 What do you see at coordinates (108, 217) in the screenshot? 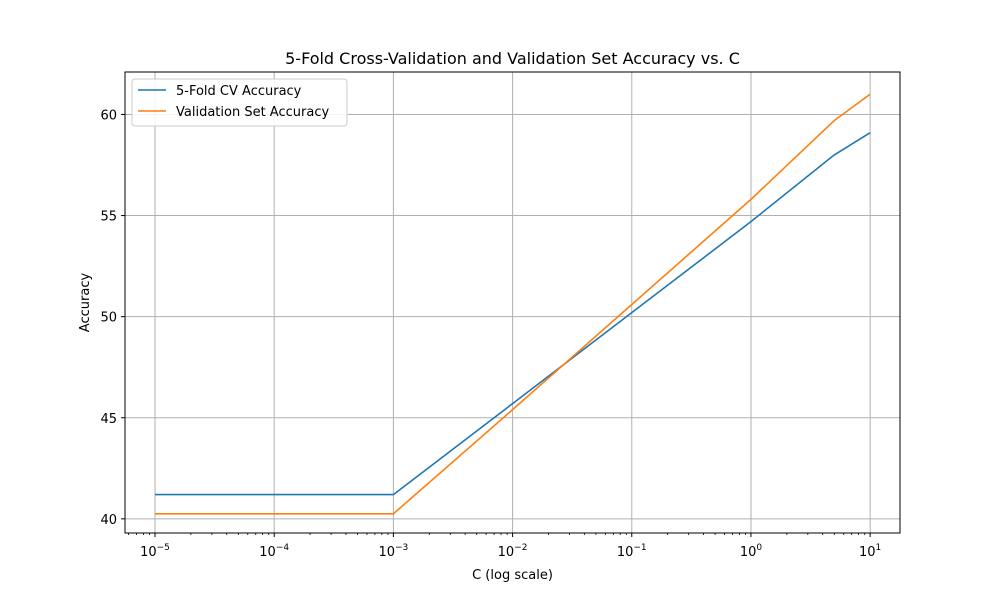
I see `y-tick-label: 55` at bounding box center [108, 217].